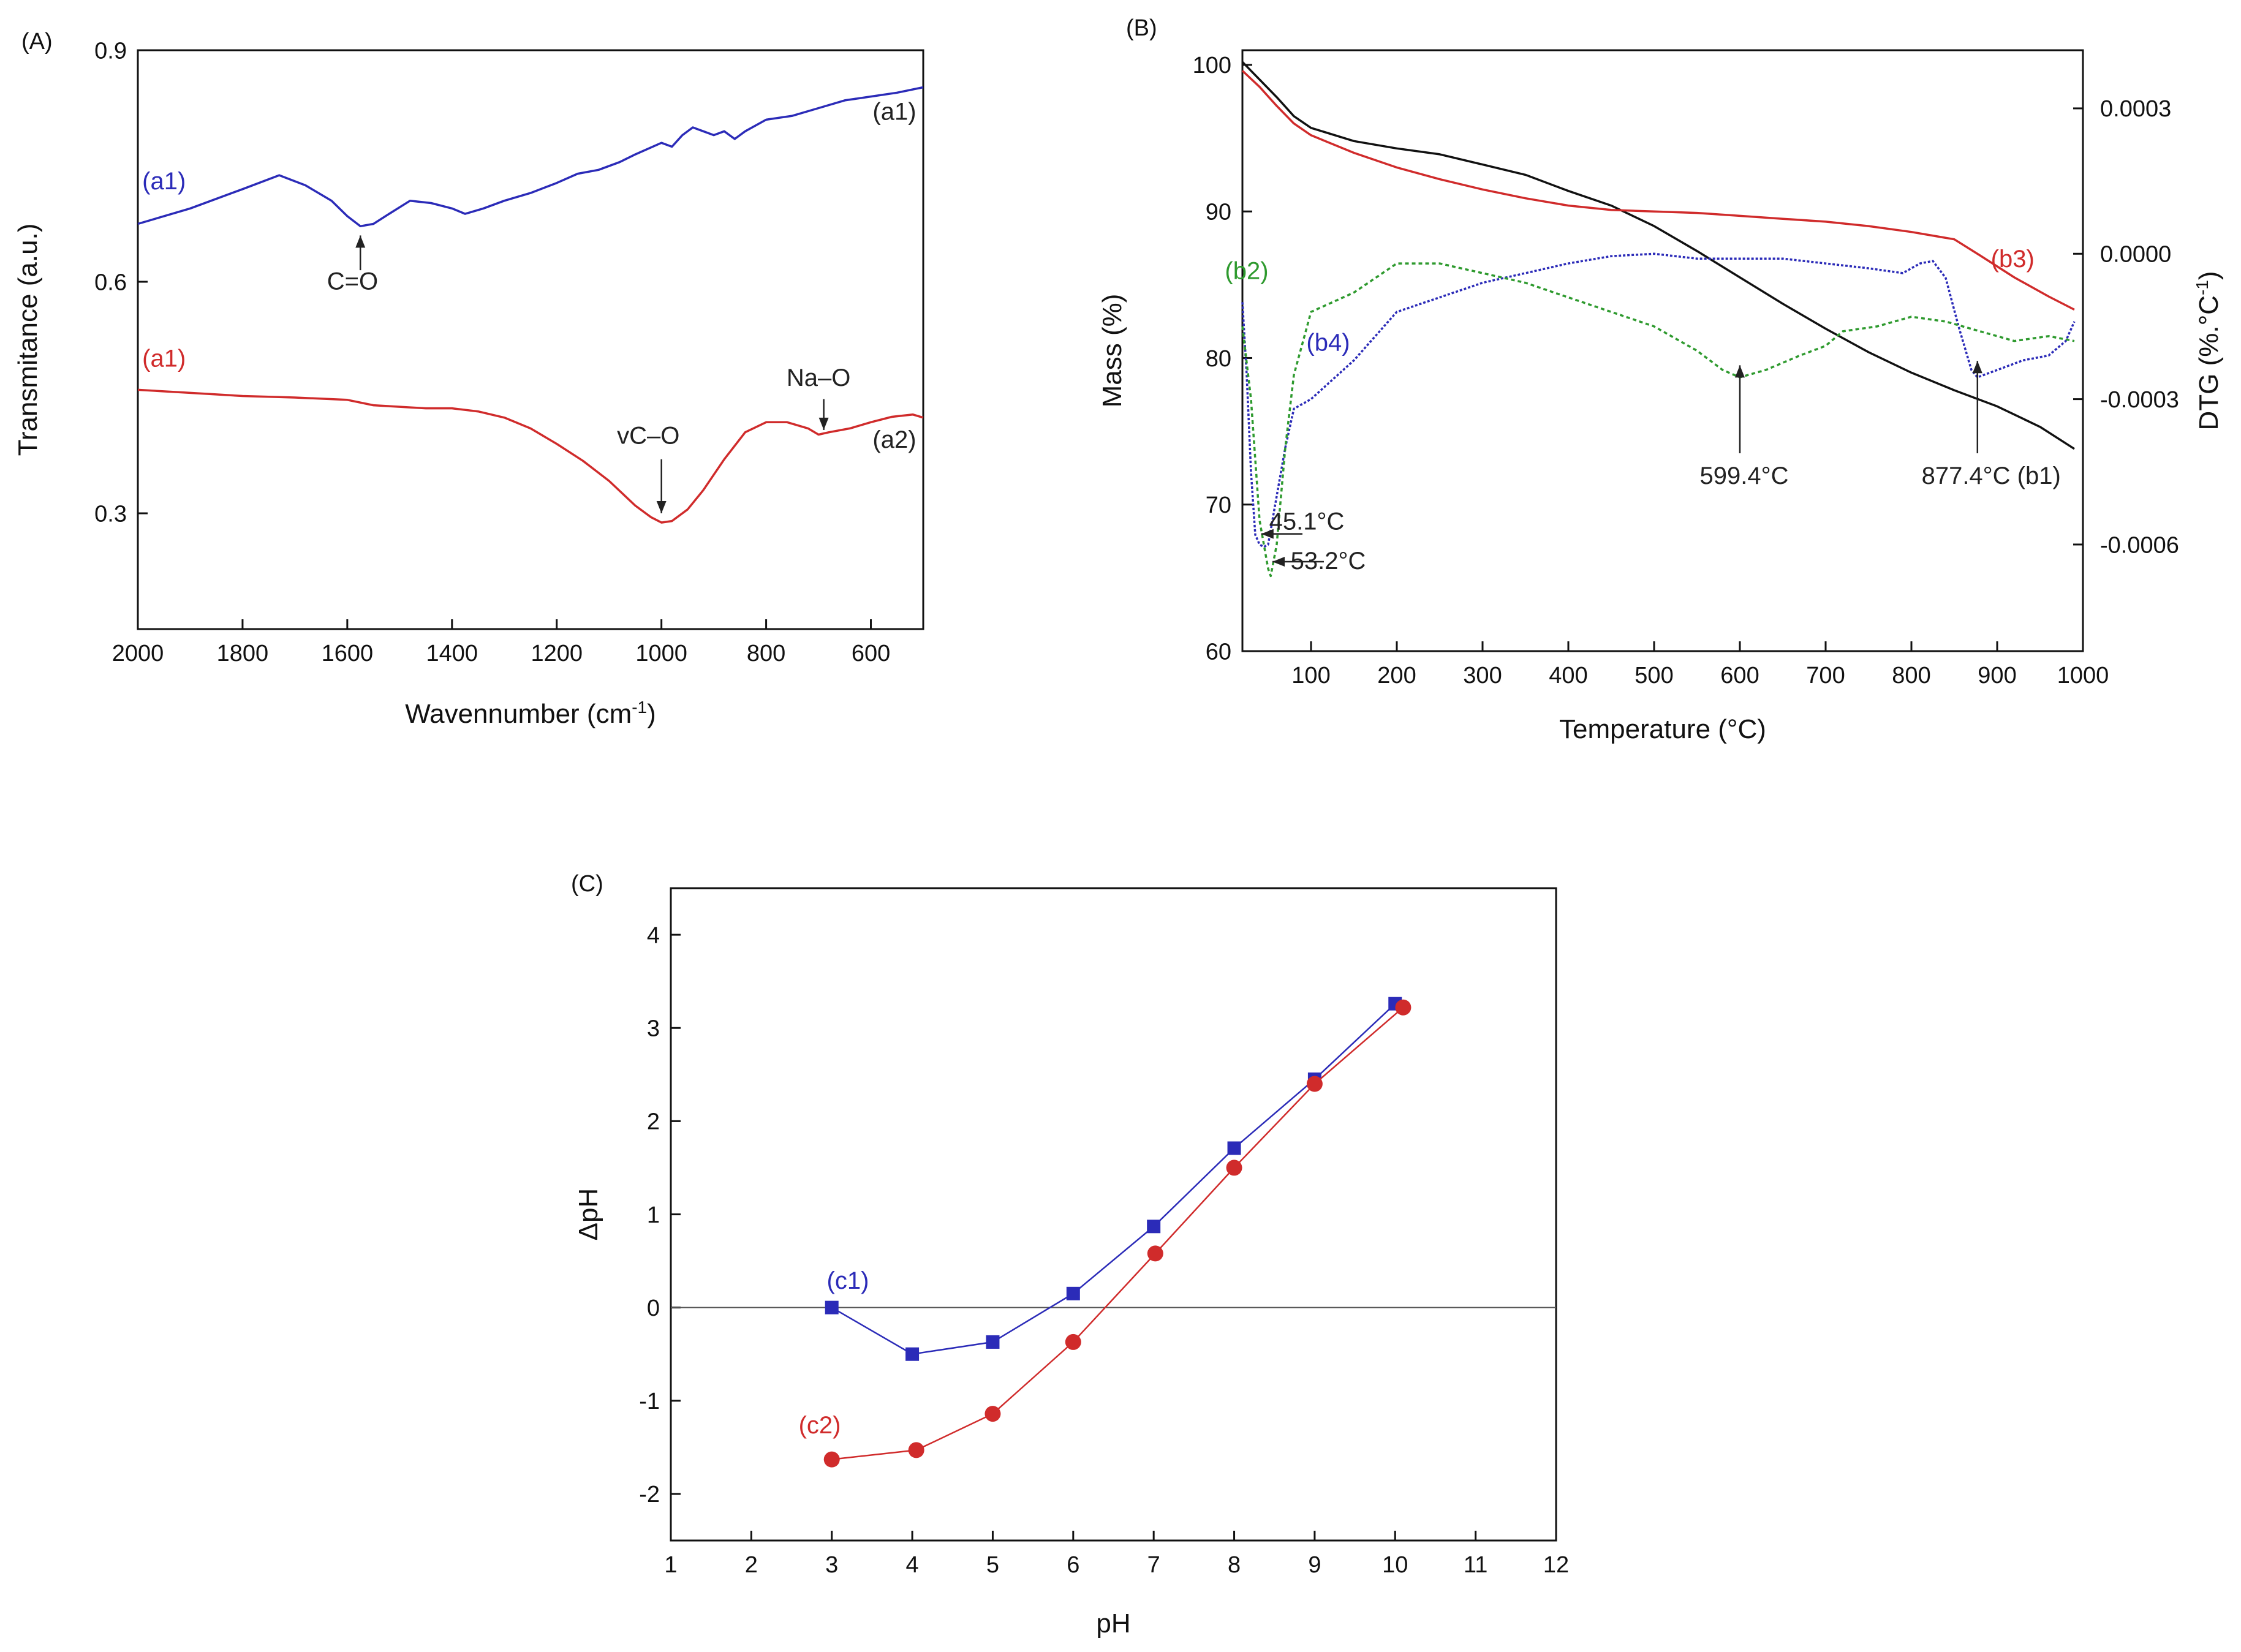 The width and height of the screenshot is (2241, 1652). I want to click on x-tick-label-3: 5, so click(992, 1565).